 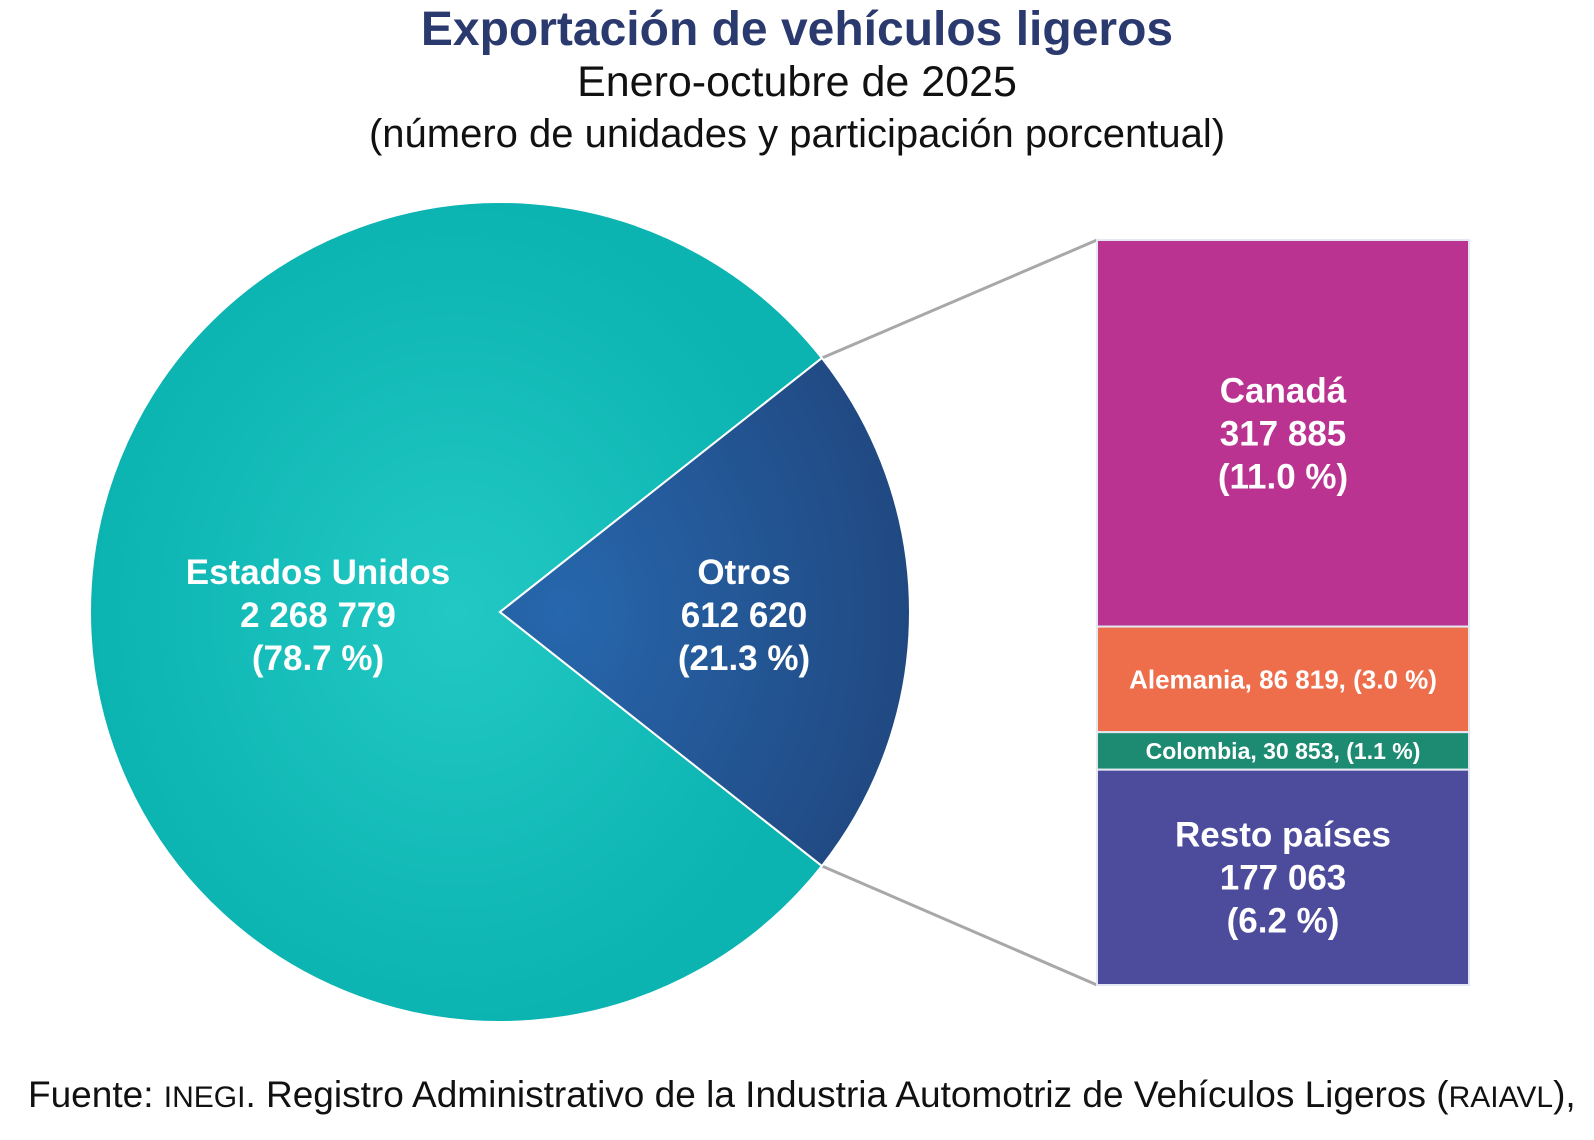 What do you see at coordinates (96, 1094) in the screenshot?
I see `source-prefix: Fuente:` at bounding box center [96, 1094].